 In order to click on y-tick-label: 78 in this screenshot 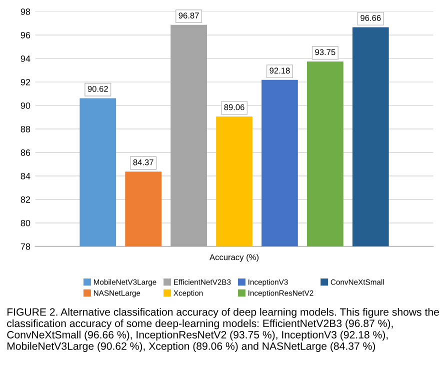, I will do `click(25, 246)`.